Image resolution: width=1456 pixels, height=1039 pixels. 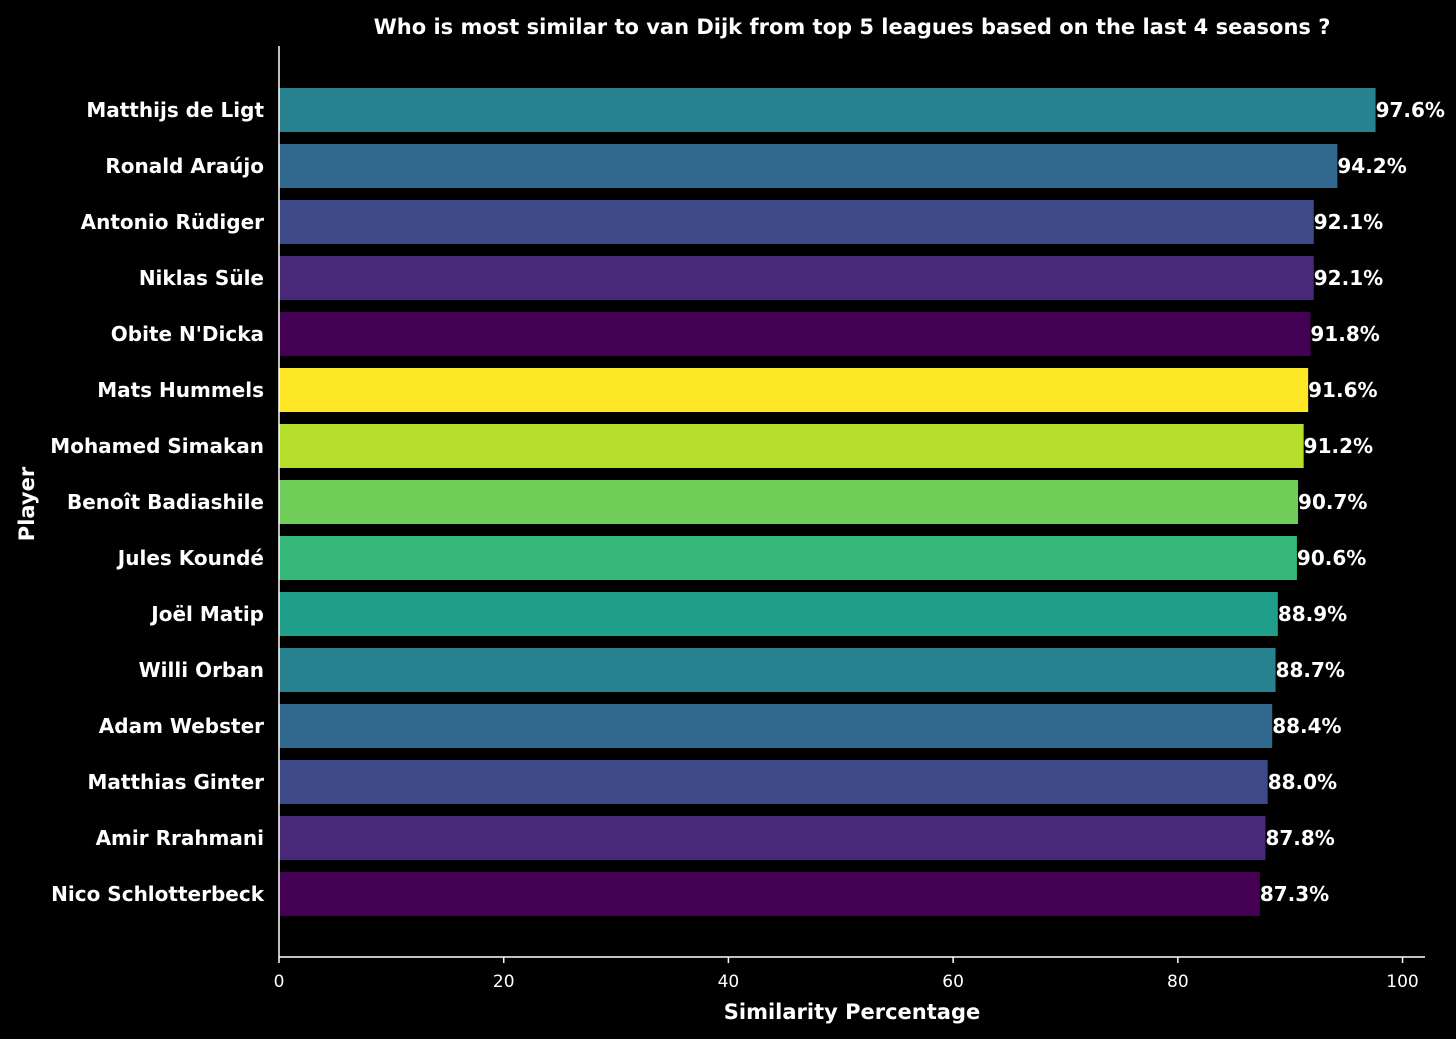 What do you see at coordinates (1312, 614) in the screenshot?
I see `value-label: 88.9%` at bounding box center [1312, 614].